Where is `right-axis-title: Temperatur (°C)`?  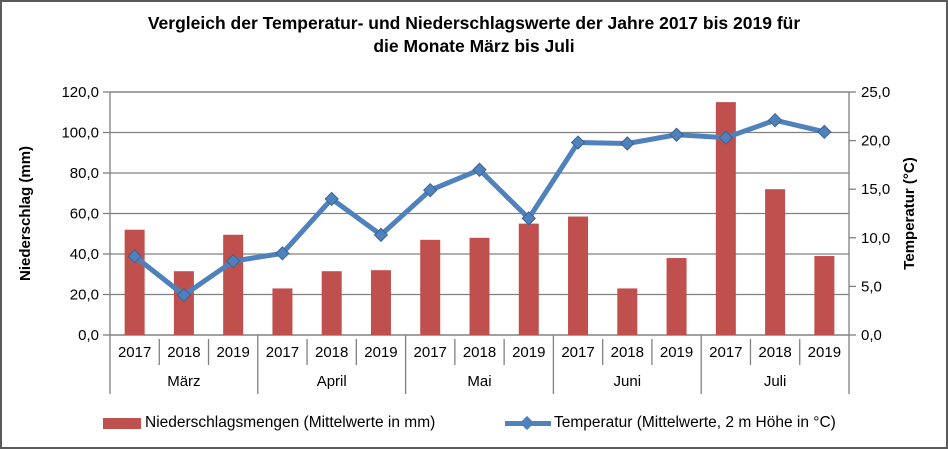 right-axis-title: Temperatur (°C) is located at coordinates (909, 213).